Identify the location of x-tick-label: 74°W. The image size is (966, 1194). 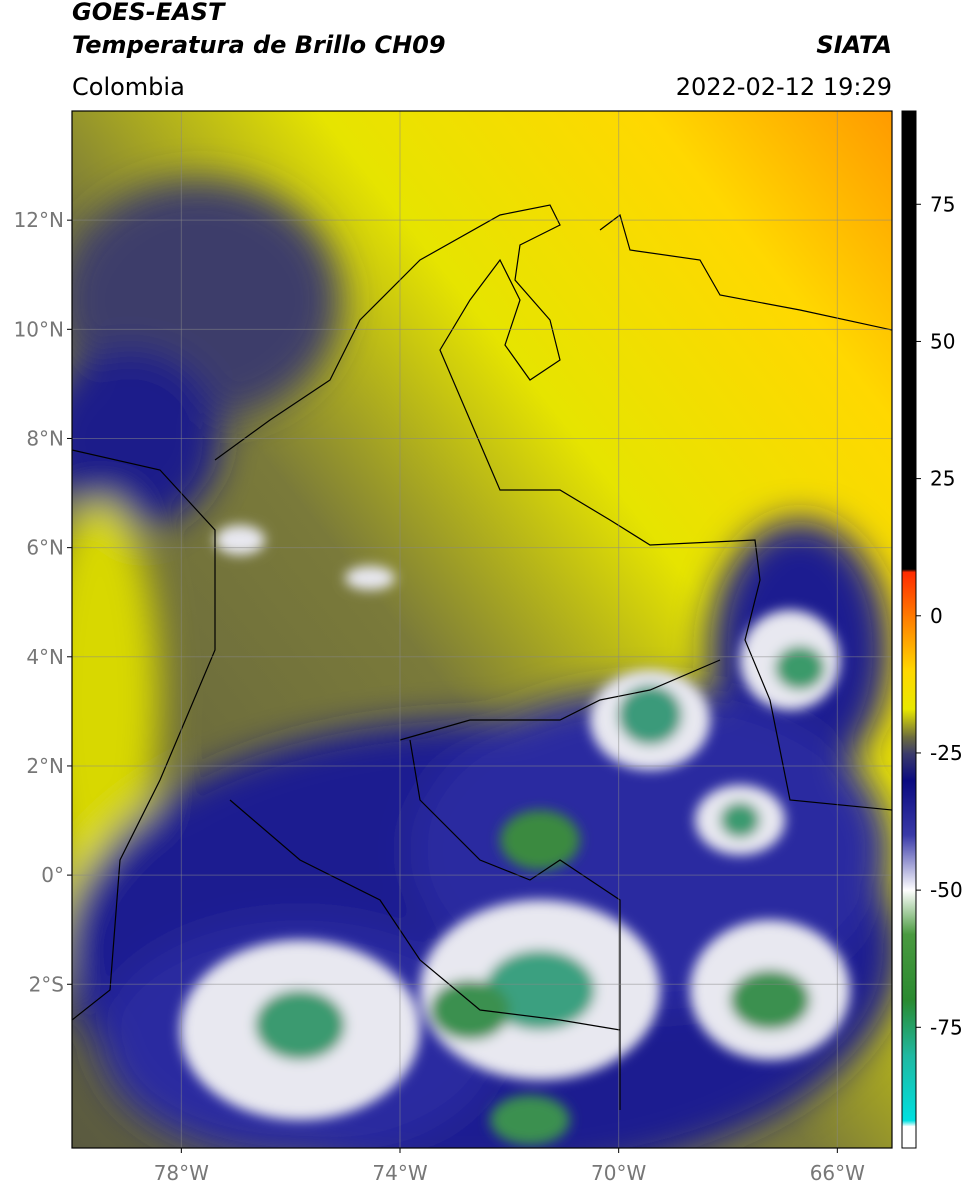
(399, 1173).